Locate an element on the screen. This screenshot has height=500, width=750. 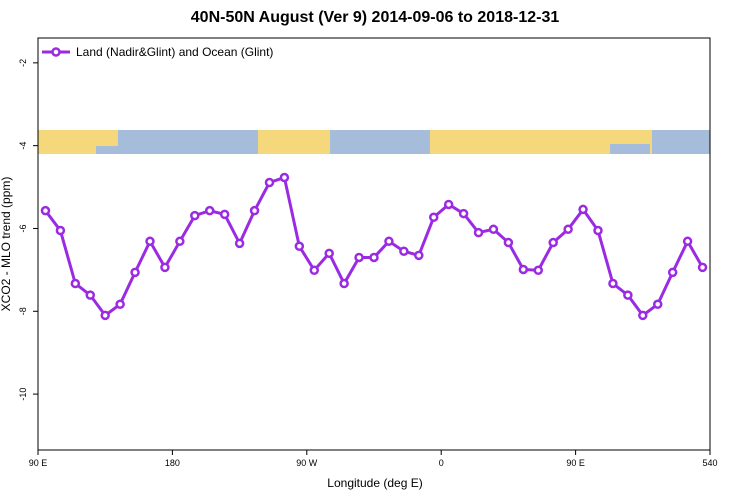
y-axis-title: XCO2 - MLO trend (ppm) is located at coordinates (6, 244).